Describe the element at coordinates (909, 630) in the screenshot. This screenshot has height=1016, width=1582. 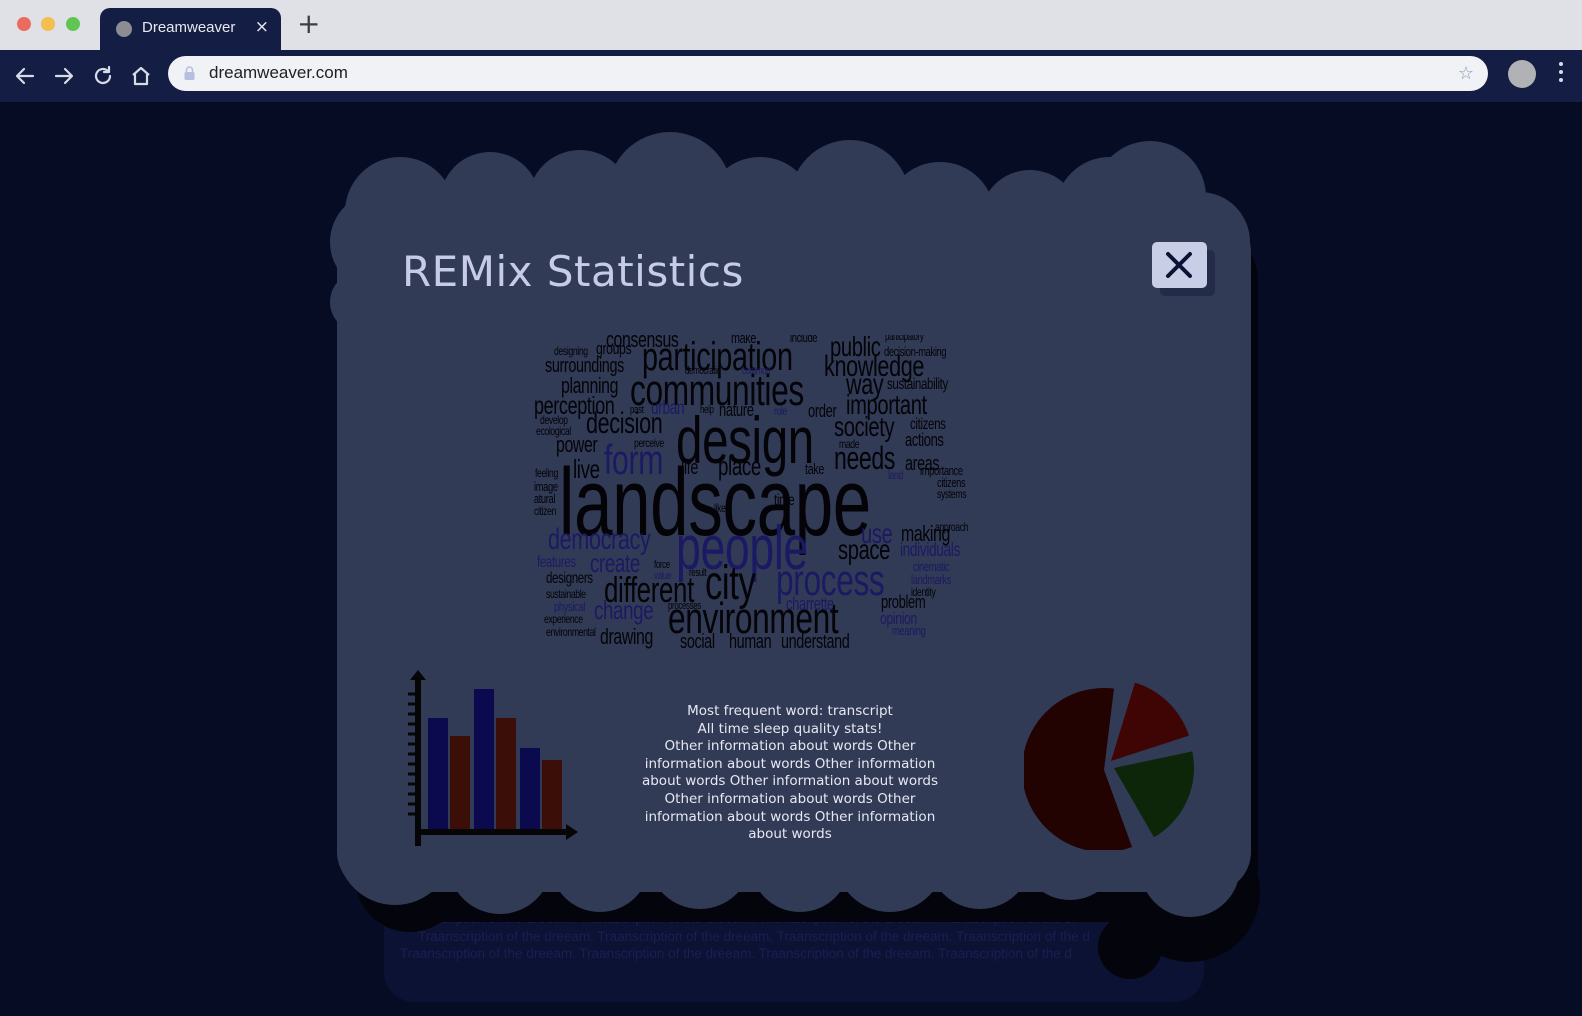
I see `word-cloud-word: meaning` at that location.